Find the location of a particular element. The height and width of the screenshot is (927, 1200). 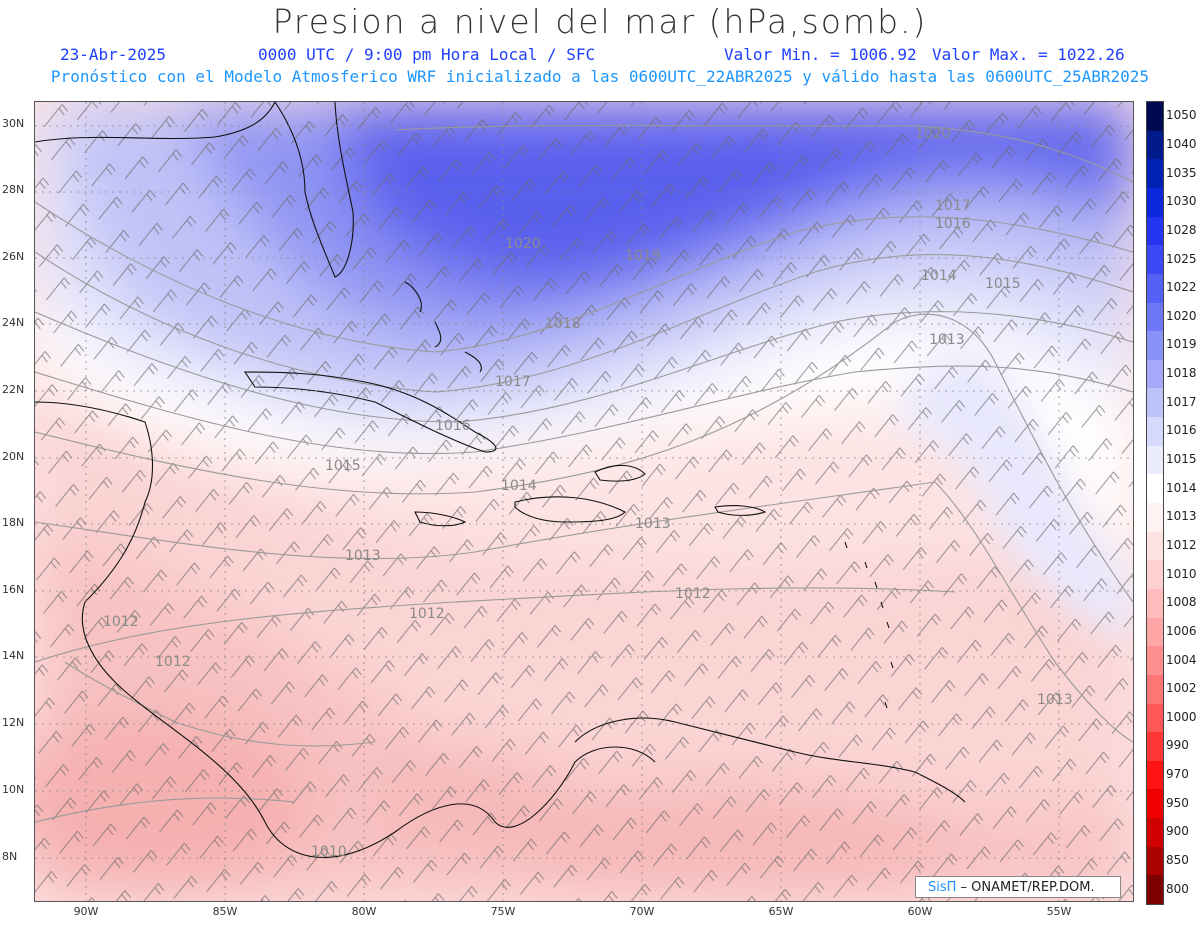

lon-label: 55W is located at coordinates (1059, 911).